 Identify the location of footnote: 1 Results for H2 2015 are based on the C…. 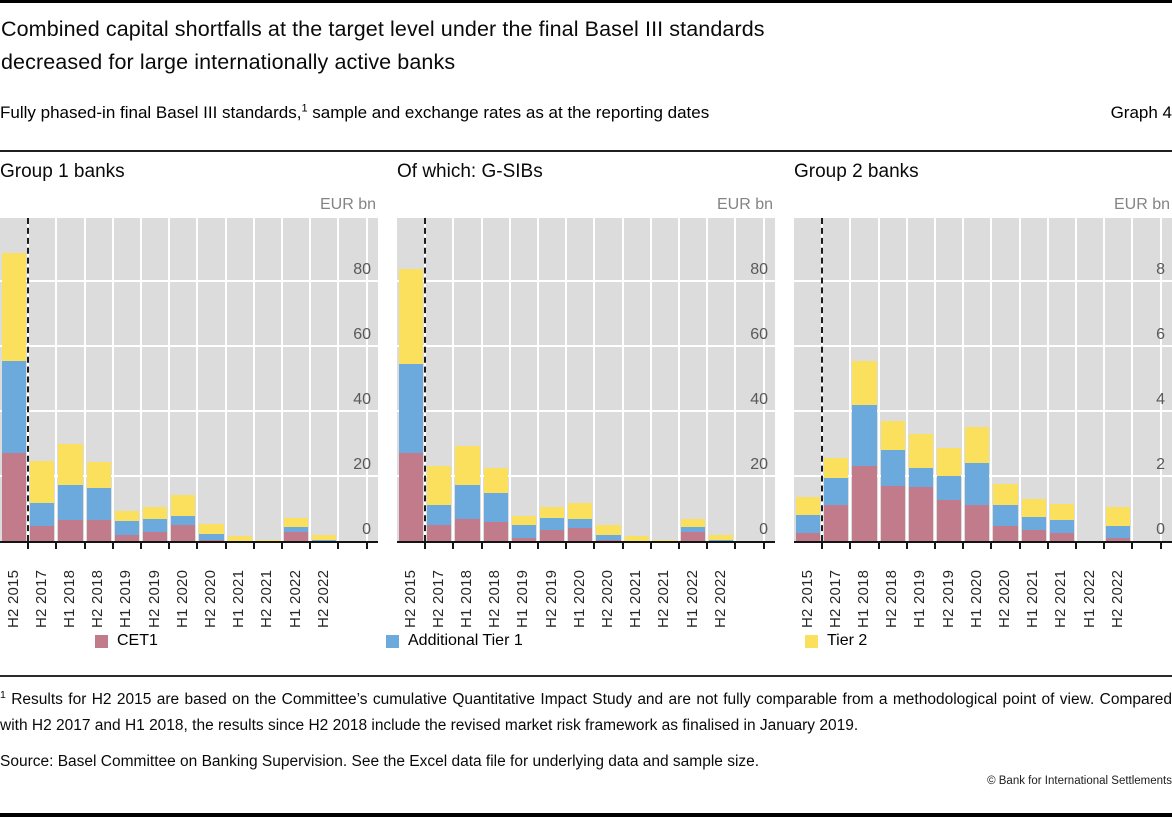
(586, 710).